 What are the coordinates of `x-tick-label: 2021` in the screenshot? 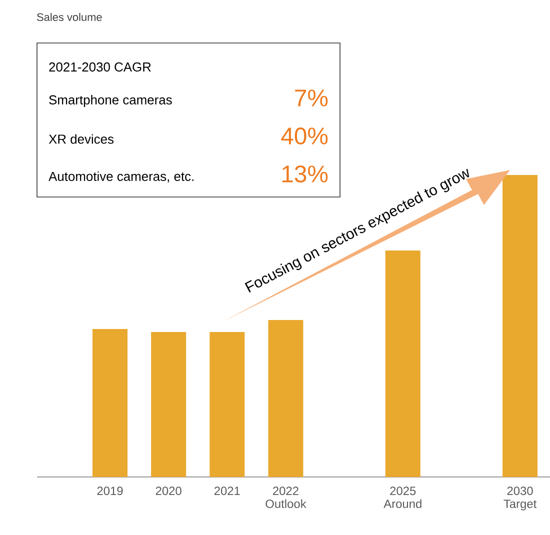 It's located at (227, 491).